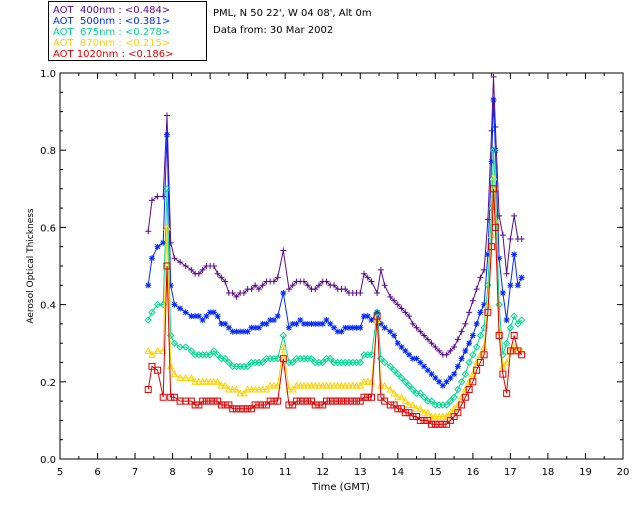 The height and width of the screenshot is (512, 640). What do you see at coordinates (360, 472) in the screenshot?
I see `x-tick-label: 13` at bounding box center [360, 472].